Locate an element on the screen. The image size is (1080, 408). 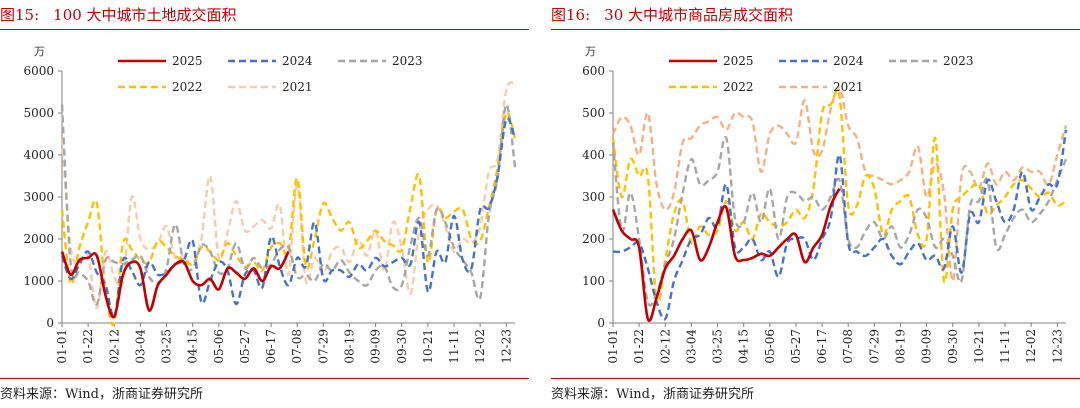
y-tick-label: 5000 is located at coordinates (38, 113).